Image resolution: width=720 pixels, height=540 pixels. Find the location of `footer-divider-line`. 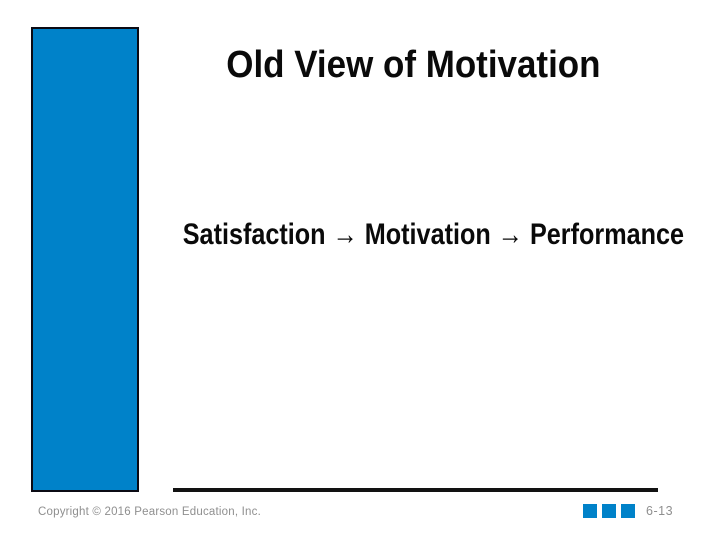

footer-divider-line is located at coordinates (415, 490).